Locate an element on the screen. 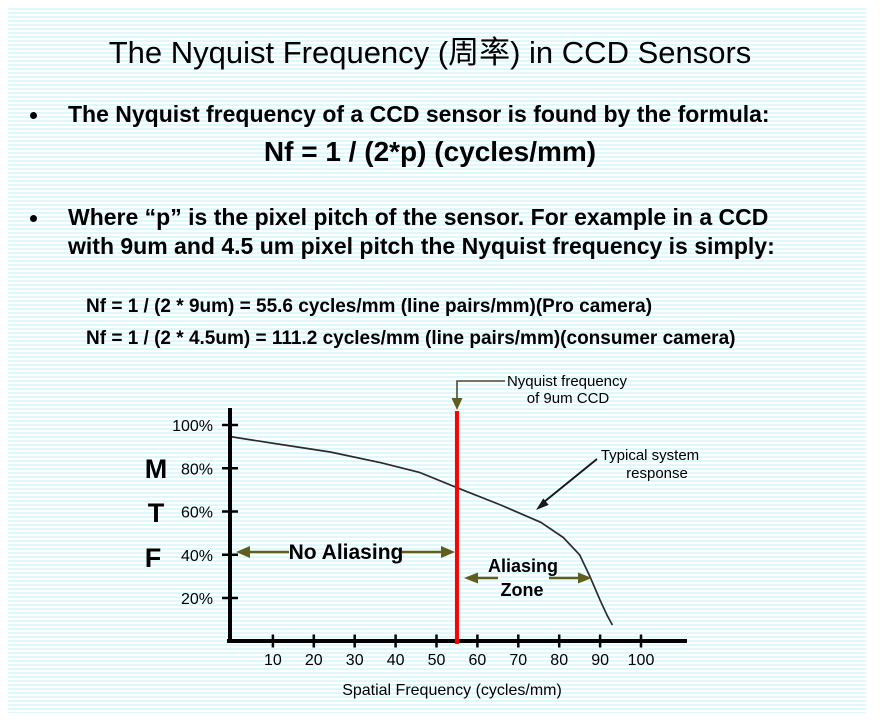  x-tick-label: 70 is located at coordinates (518, 660).